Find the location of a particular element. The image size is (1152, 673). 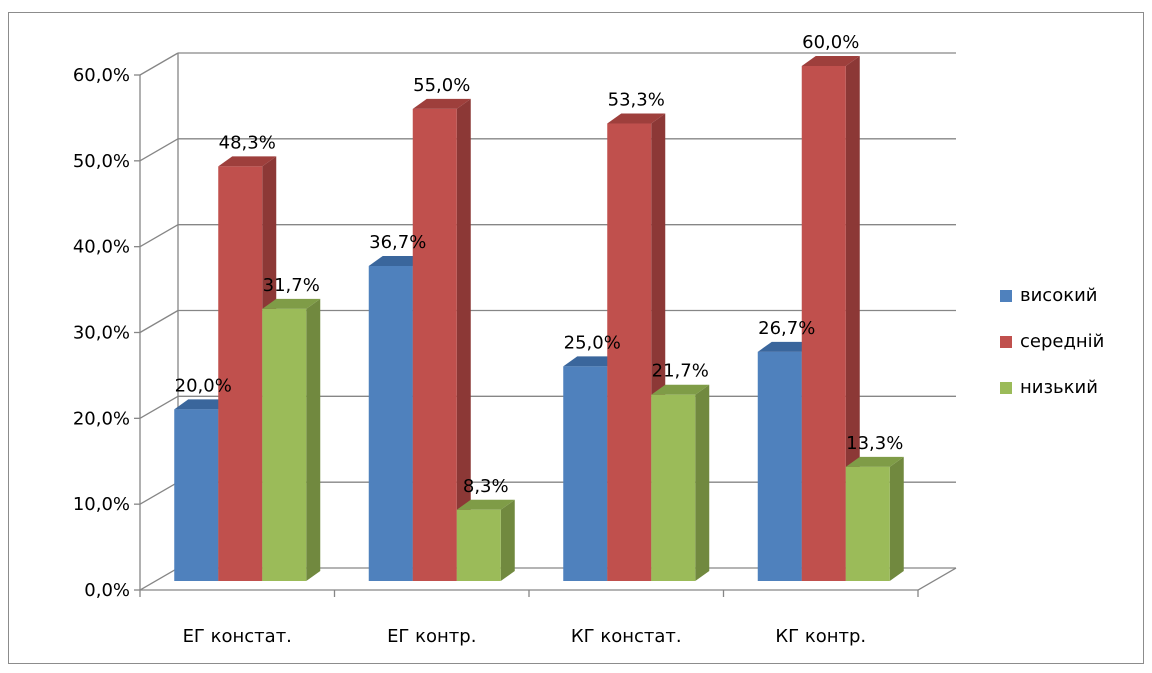

y-tick-label: 50,0% is located at coordinates (101, 161).